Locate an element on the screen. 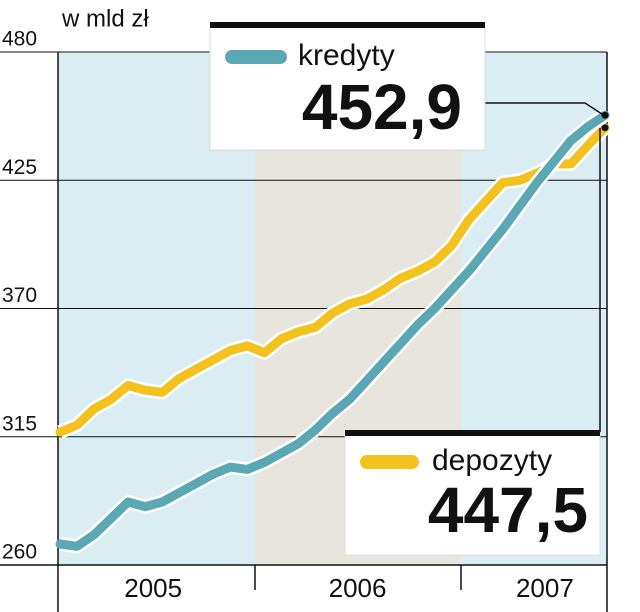 This screenshot has width=640, height=612. y-tick-label: 480 is located at coordinates (19, 39).